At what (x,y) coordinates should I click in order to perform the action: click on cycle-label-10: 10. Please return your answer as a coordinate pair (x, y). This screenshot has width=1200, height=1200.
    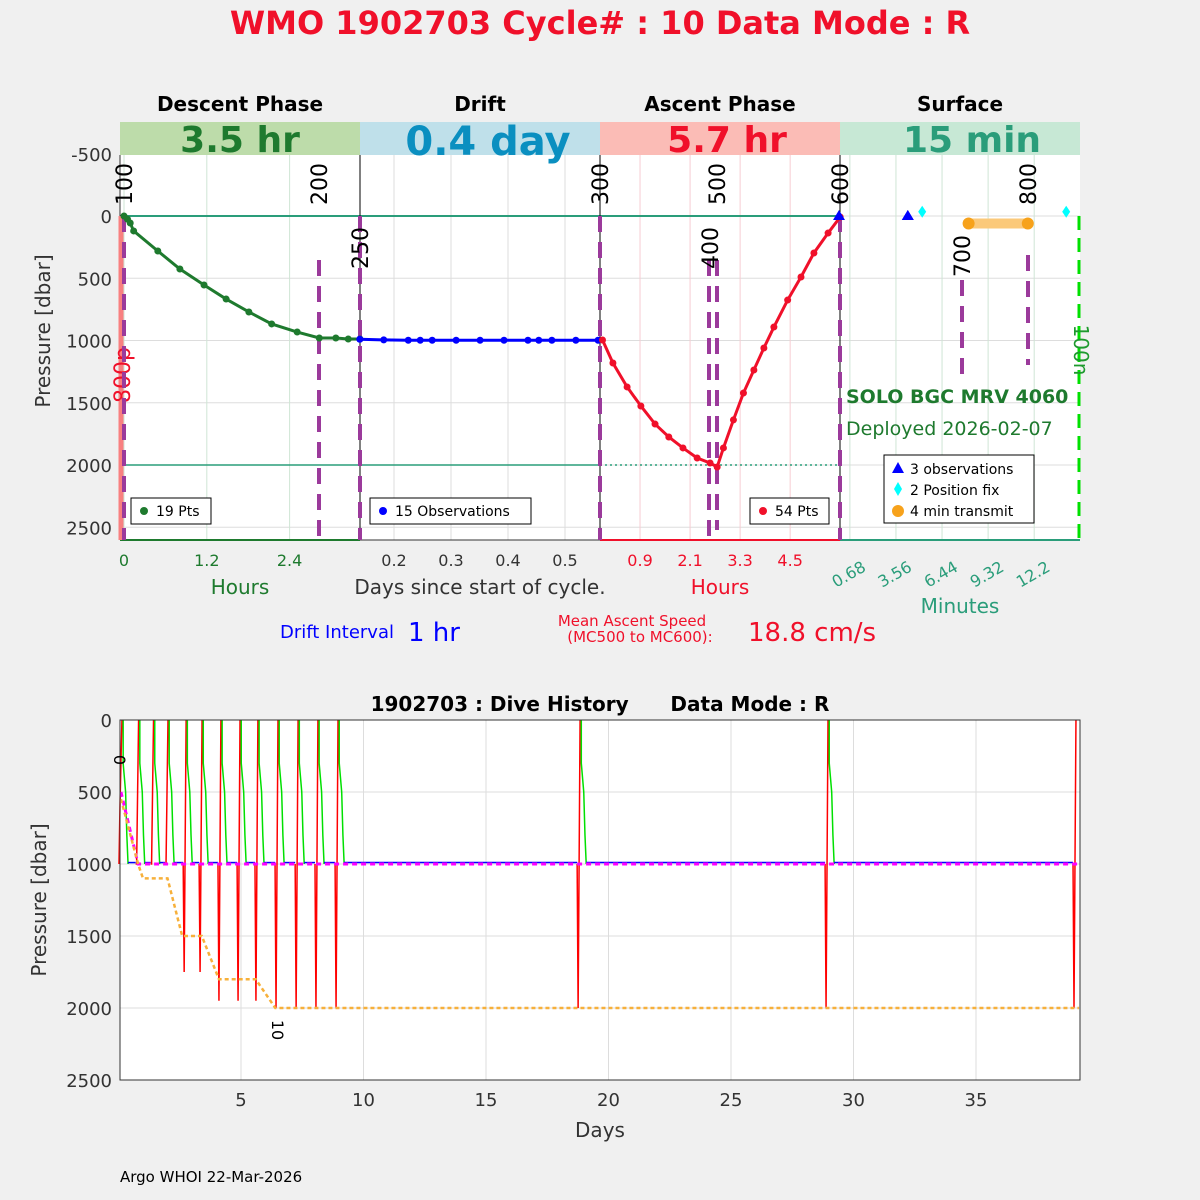
    Looking at the image, I should click on (277, 1030).